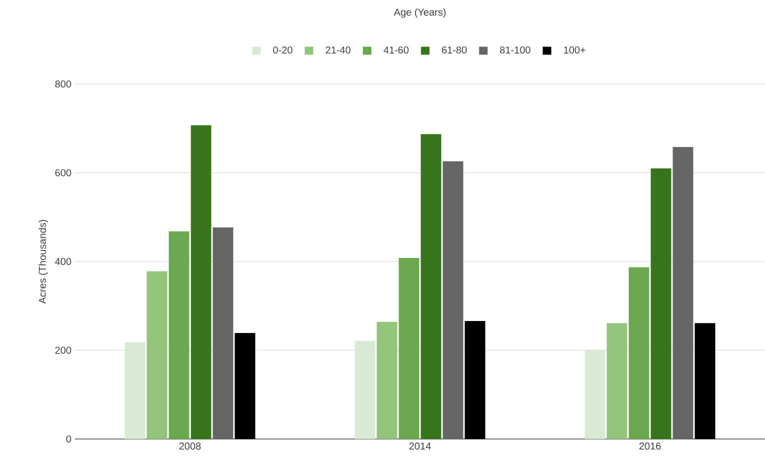 The width and height of the screenshot is (765, 461). Describe the element at coordinates (454, 50) in the screenshot. I see `legend-label: 61-80` at that location.